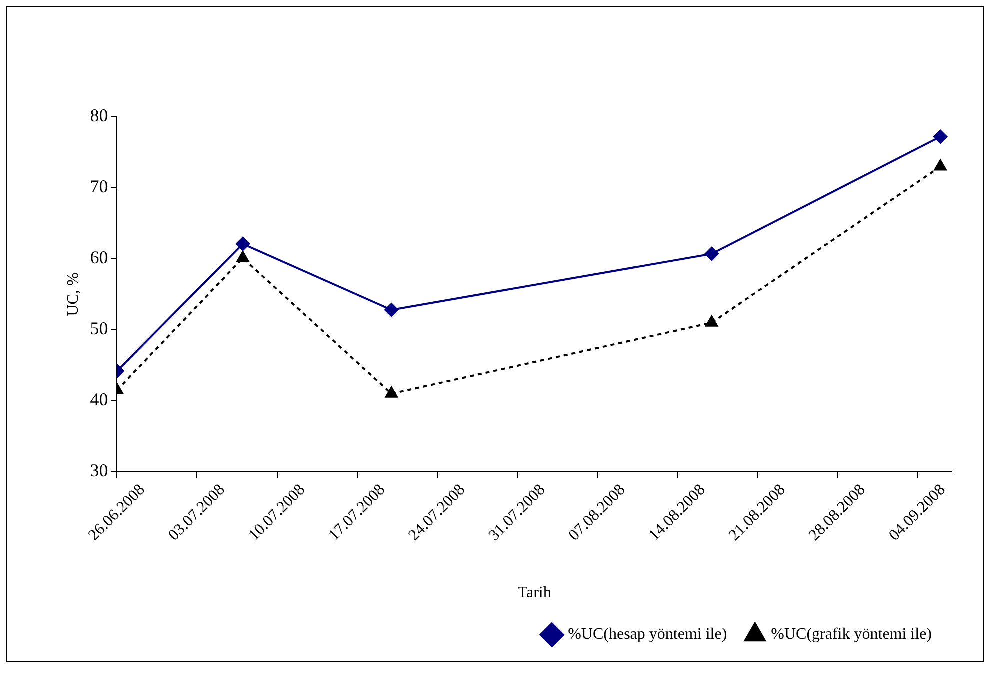 The height and width of the screenshot is (673, 992). What do you see at coordinates (99, 258) in the screenshot?
I see `y-tick-label: 60` at bounding box center [99, 258].